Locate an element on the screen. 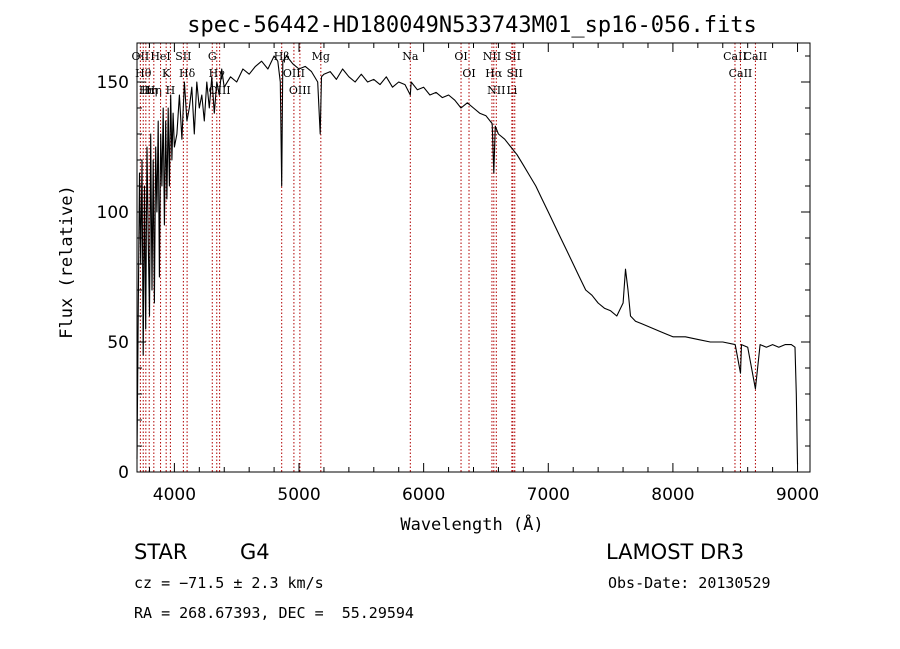 This screenshot has width=900, height=649. line-marker-label: Hθ is located at coordinates (143, 73).